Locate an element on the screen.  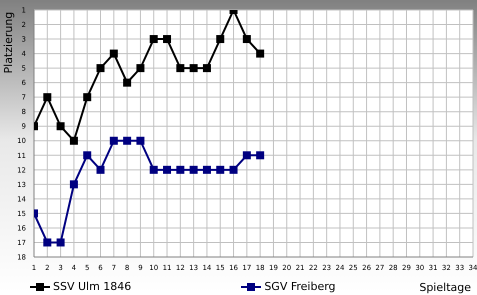
legend-label: SGV Freiberg is located at coordinates (300, 286).